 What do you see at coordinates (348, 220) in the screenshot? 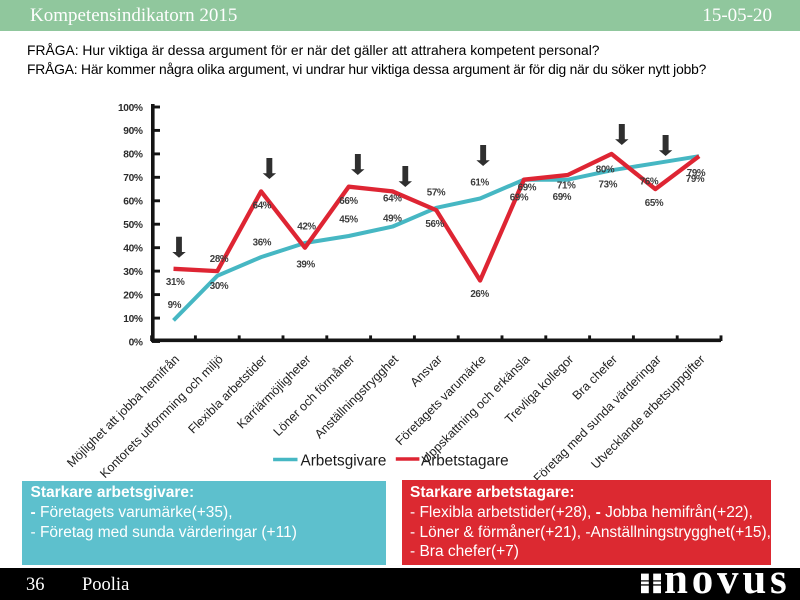
I see `svg-text: 45%` at bounding box center [348, 220].